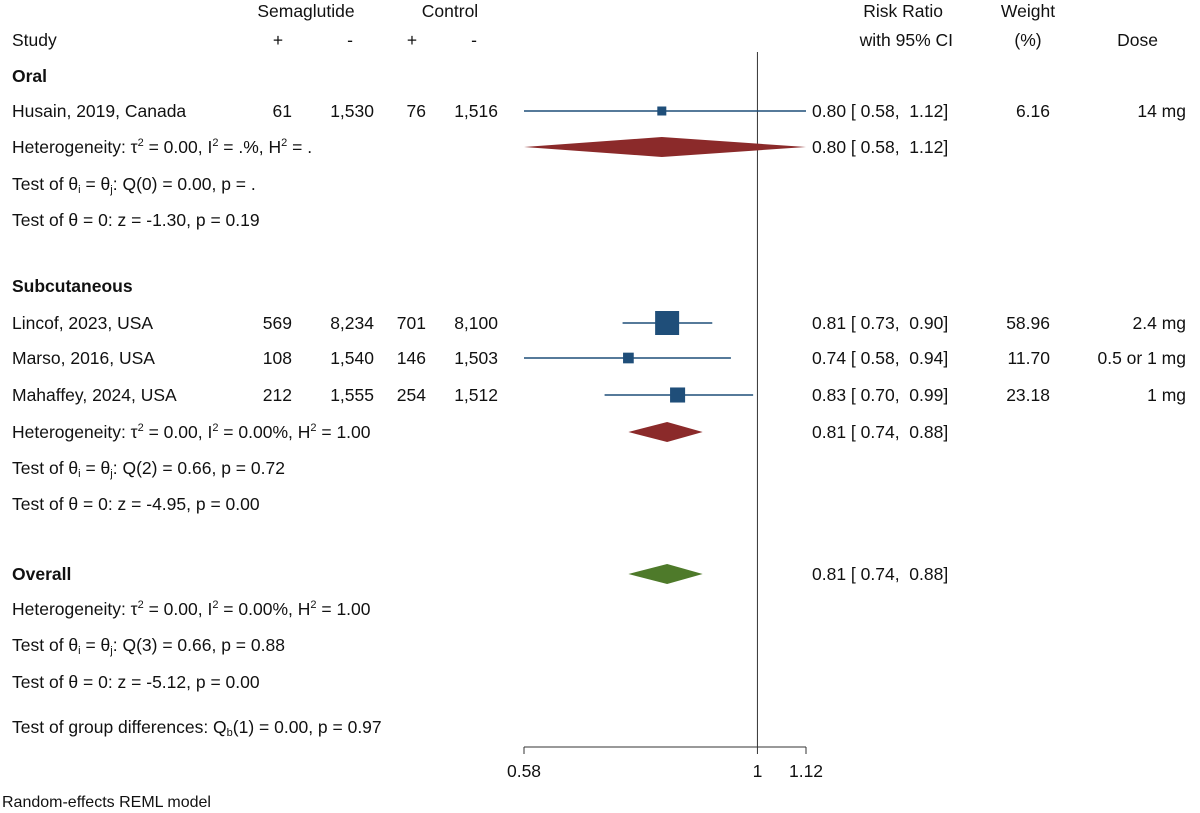  Describe the element at coordinates (906, 40) in the screenshot. I see `ci-header: with 95% CI` at that location.